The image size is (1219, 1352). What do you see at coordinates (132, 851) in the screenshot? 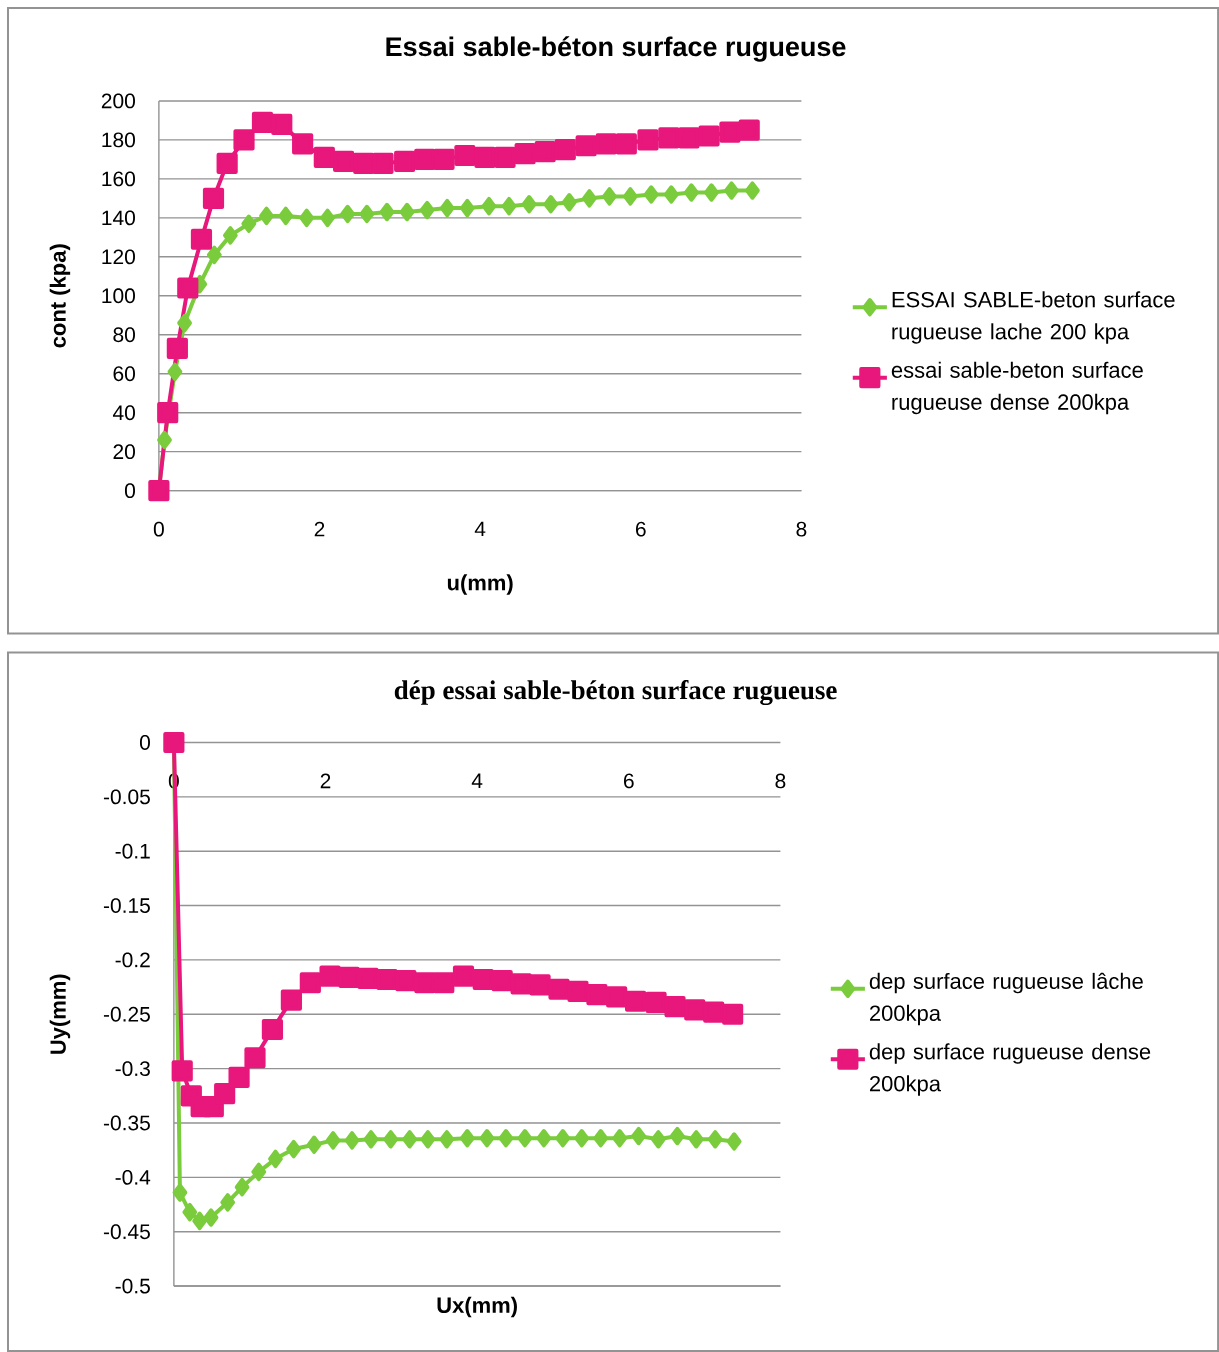
I see `y-tick-label: -0.1` at bounding box center [132, 851].